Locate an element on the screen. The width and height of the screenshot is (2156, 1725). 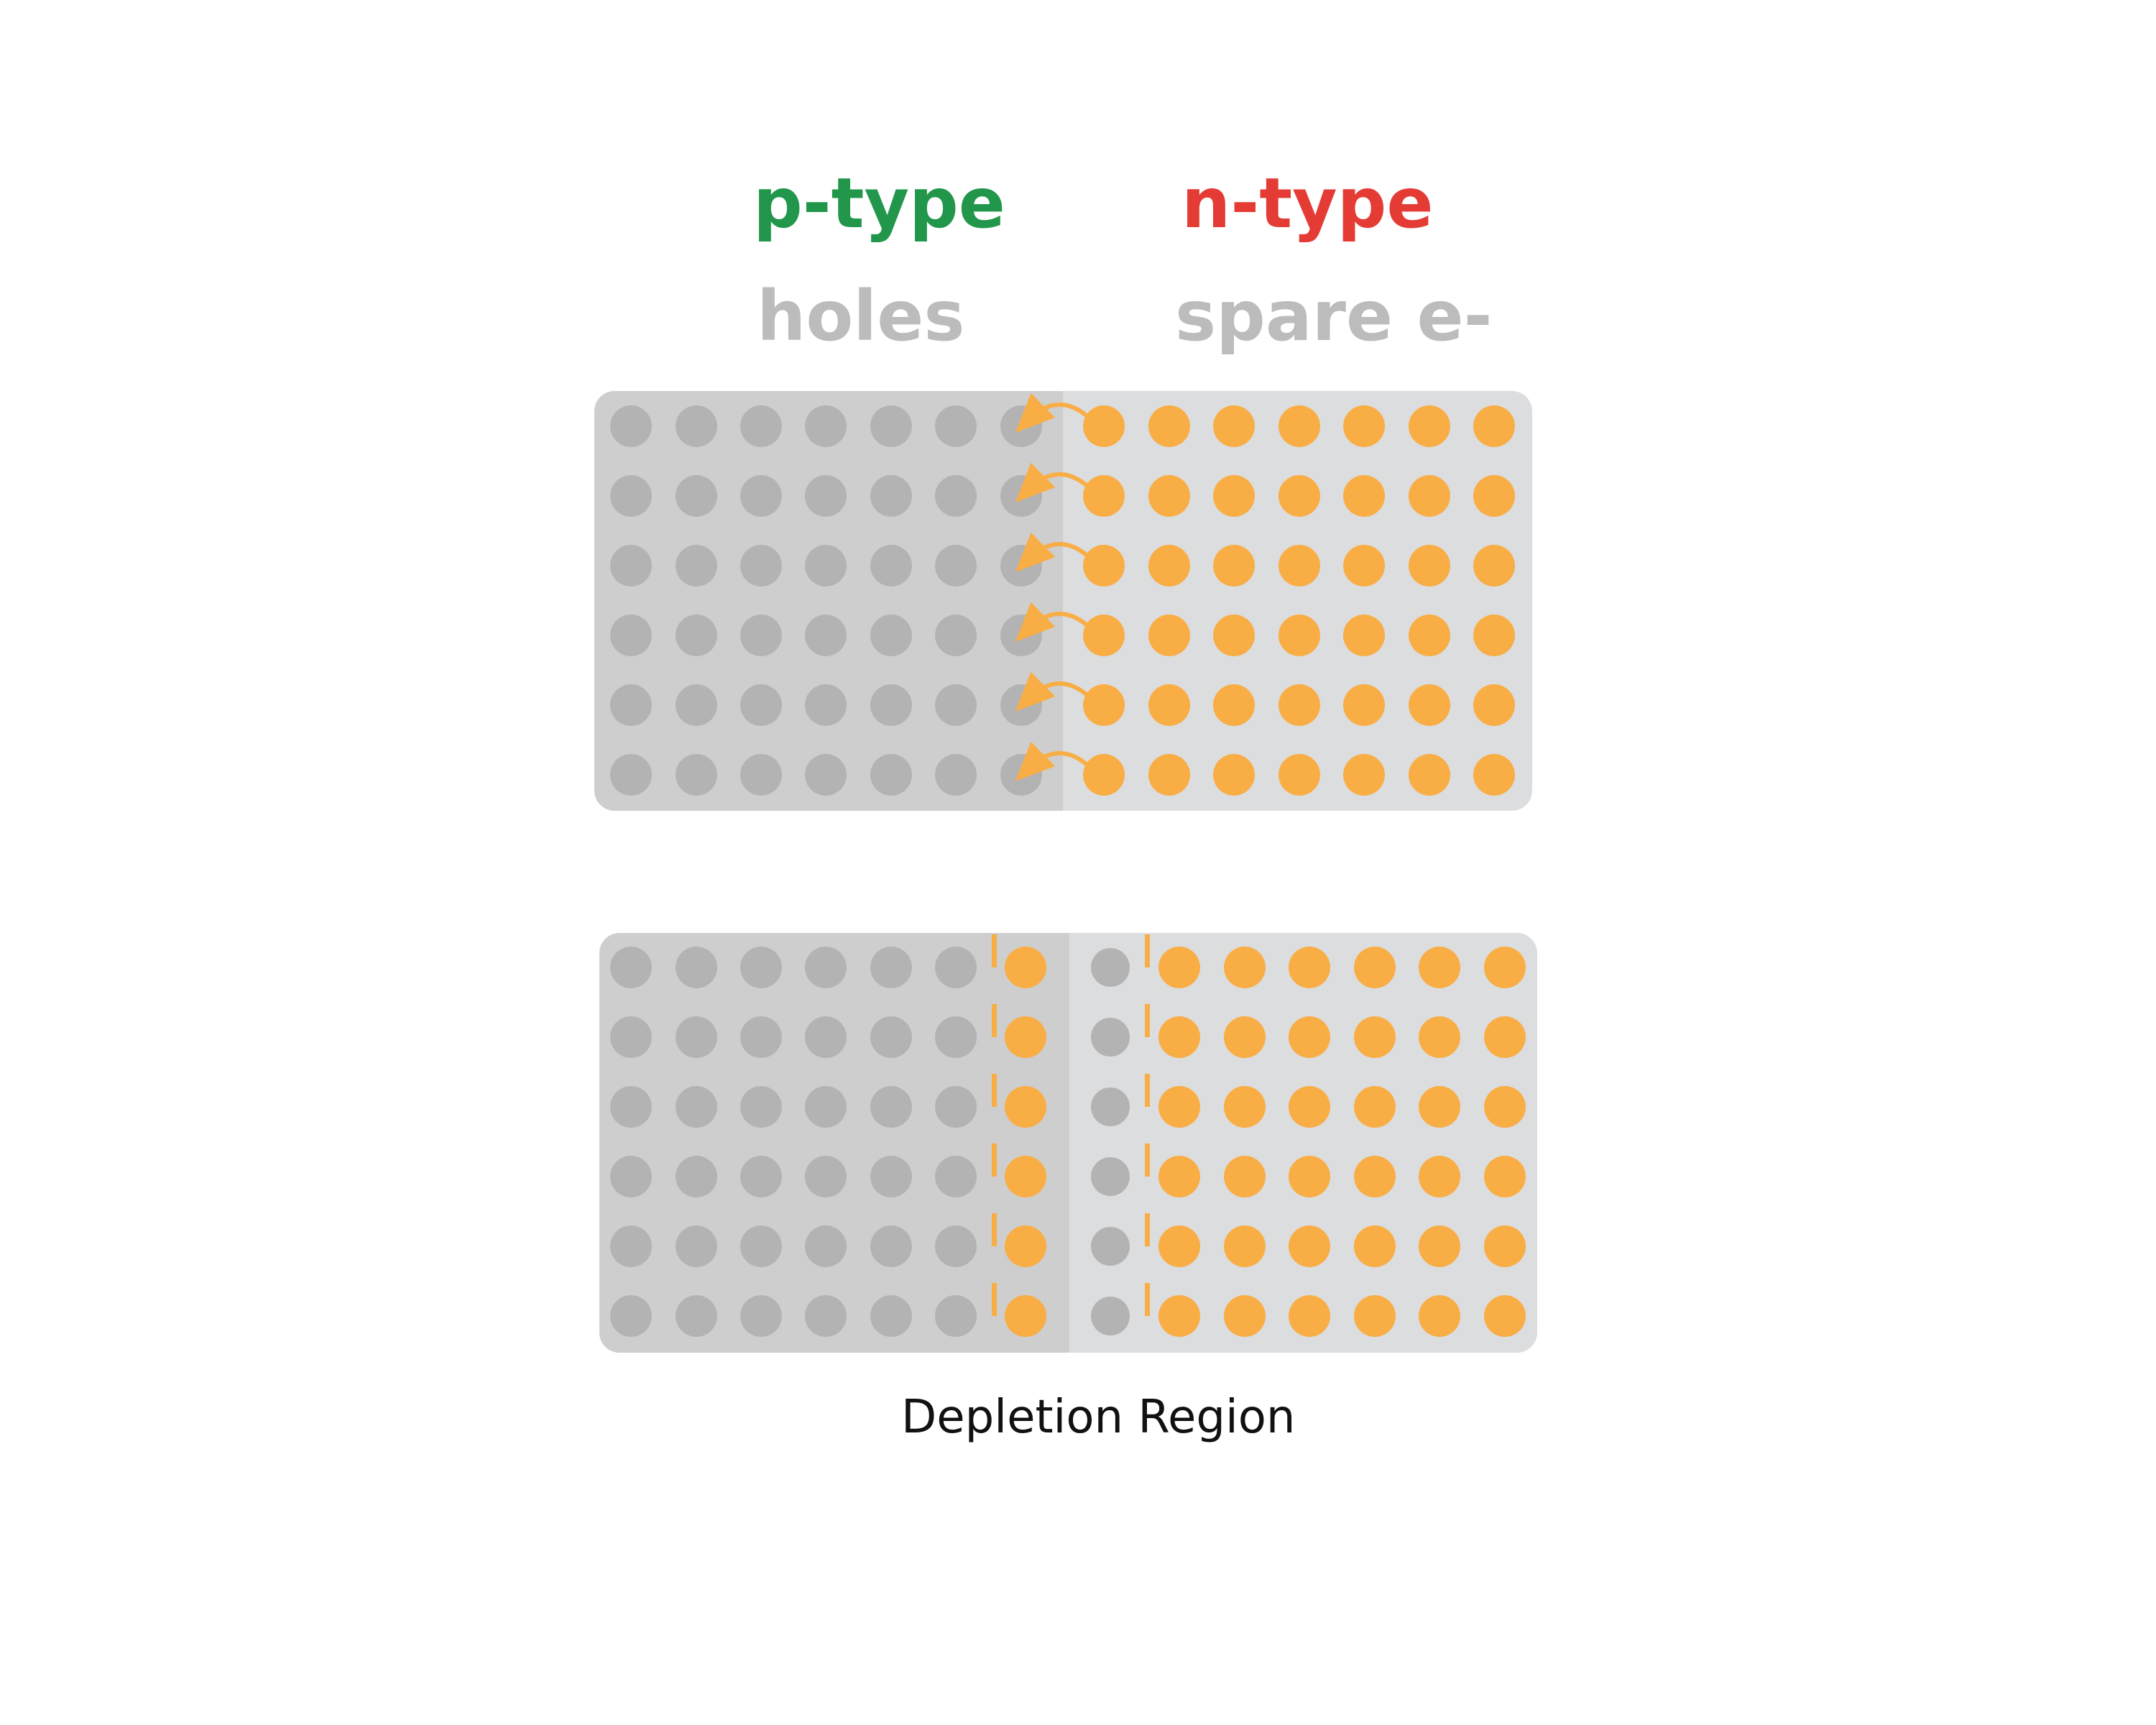
top-panel-before-diffusion is located at coordinates (1063, 601).